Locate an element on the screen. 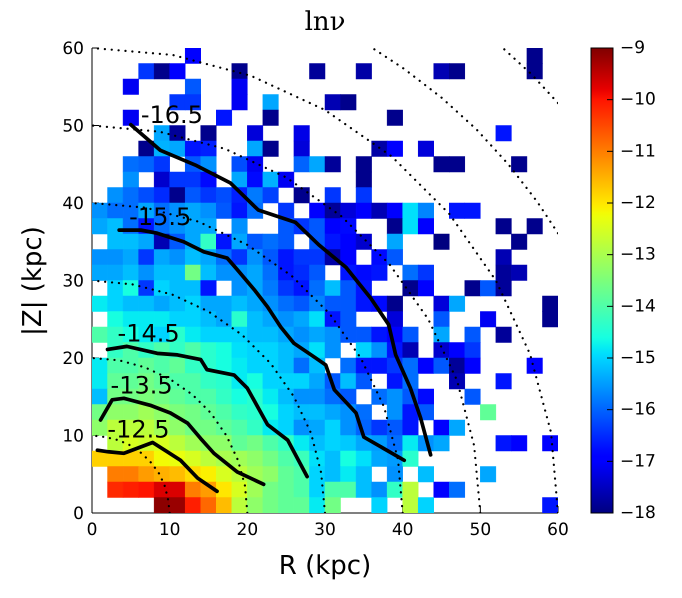 The height and width of the screenshot is (598, 682). series-label: -13.5 is located at coordinates (141, 385).